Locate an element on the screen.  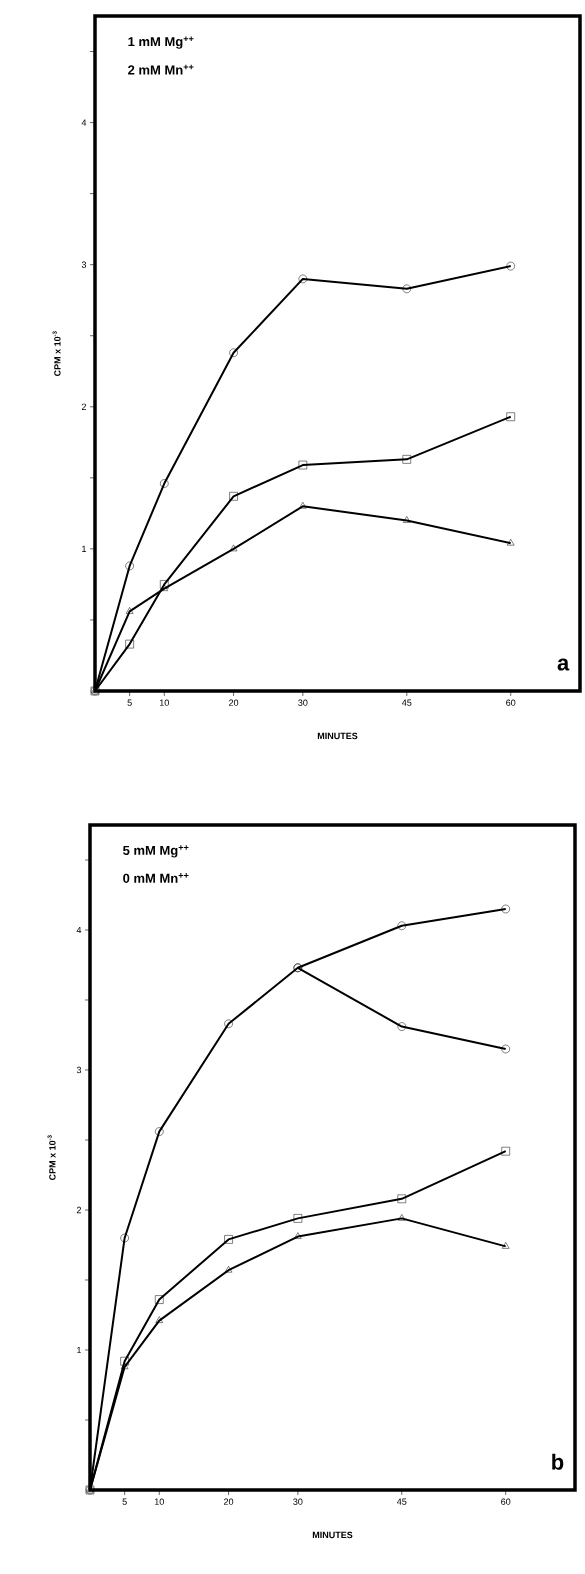
annotation: a is located at coordinates (563, 664).